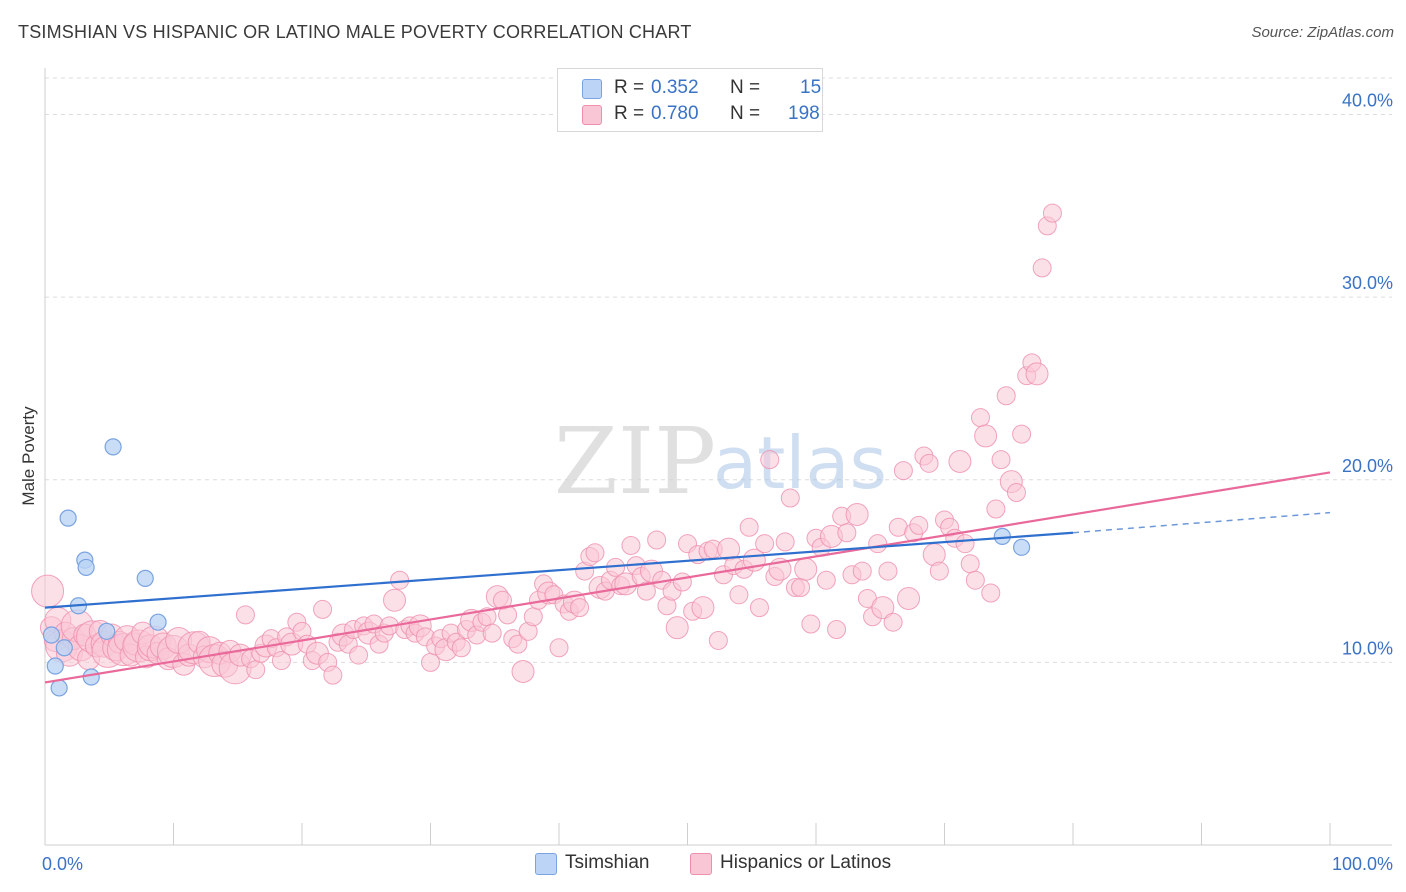 The width and height of the screenshot is (1406, 892). Describe the element at coordinates (720, 461) in the screenshot. I see `watermark: ZIP atlas` at that location.